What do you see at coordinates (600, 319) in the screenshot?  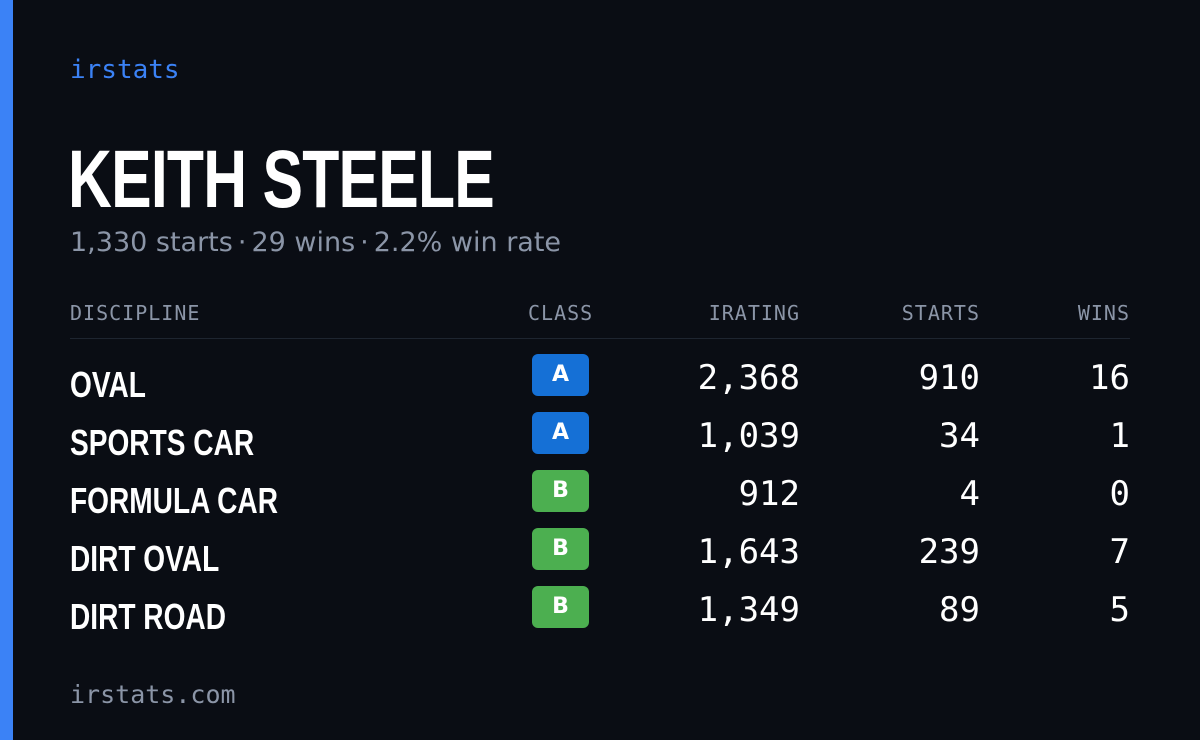 I see `table-header: DISCIPLINE CLASS IRATING STARTS WINS` at bounding box center [600, 319].